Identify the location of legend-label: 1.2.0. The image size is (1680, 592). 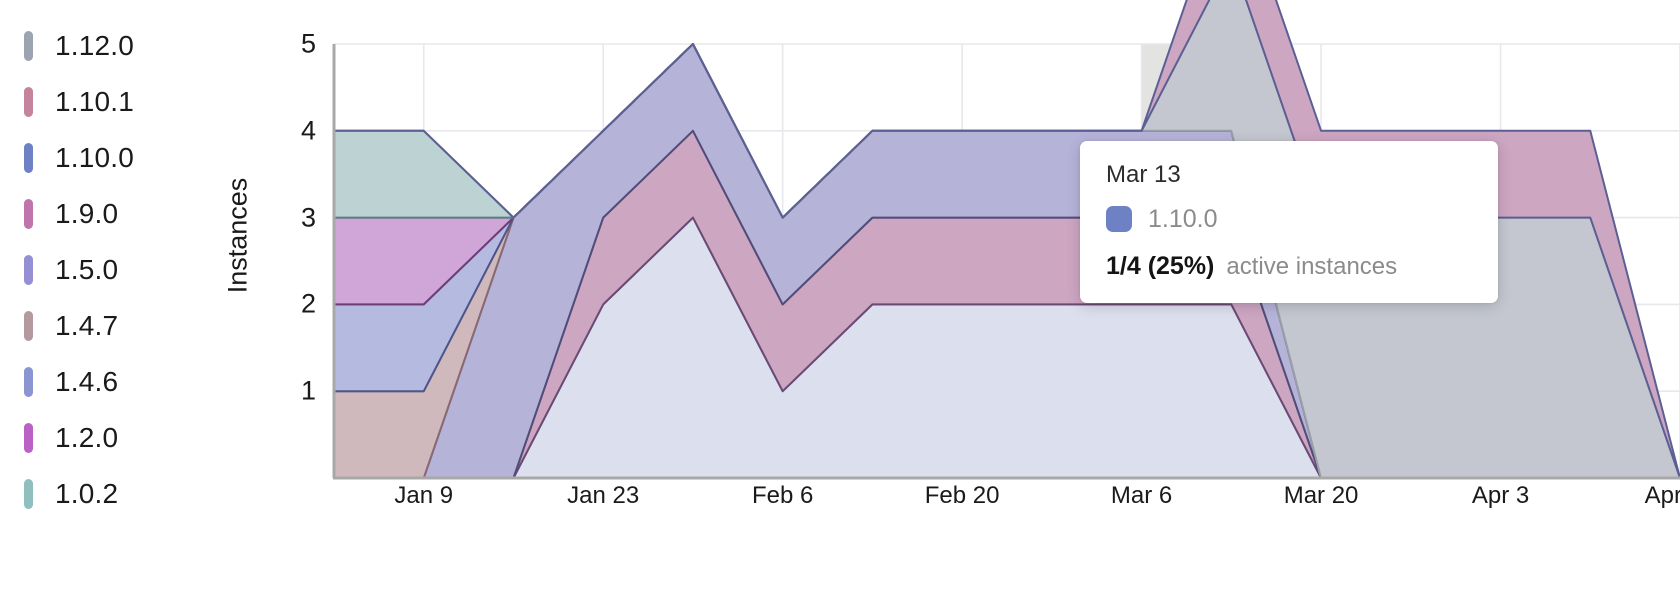
(87, 437).